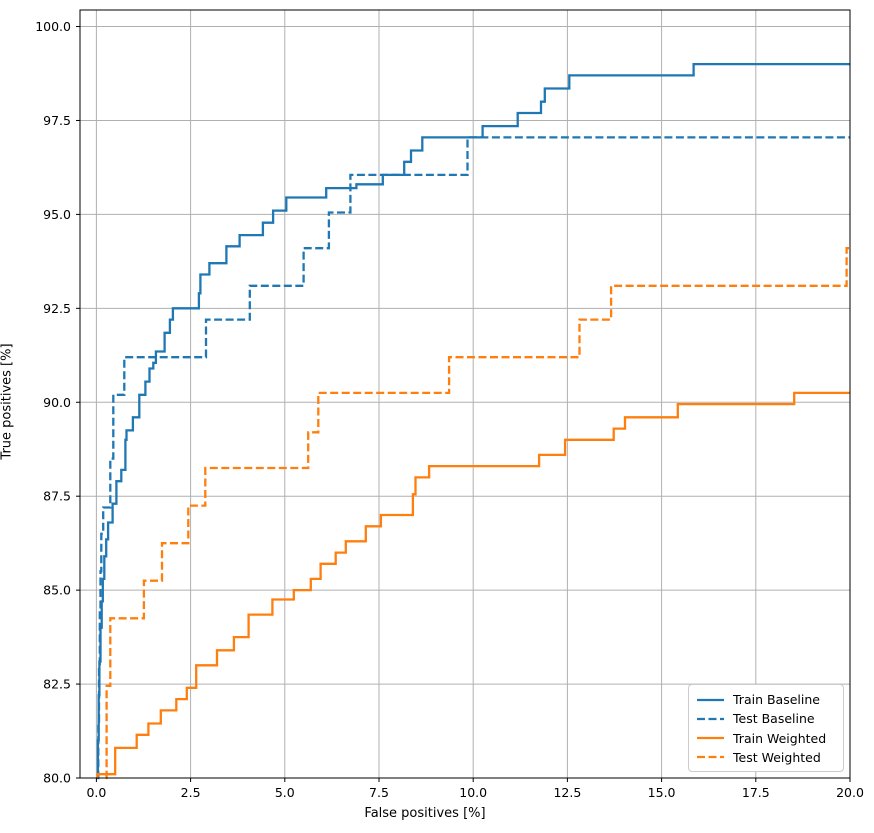 The image size is (874, 833). I want to click on y-tick-label: 82.5, so click(57, 684).